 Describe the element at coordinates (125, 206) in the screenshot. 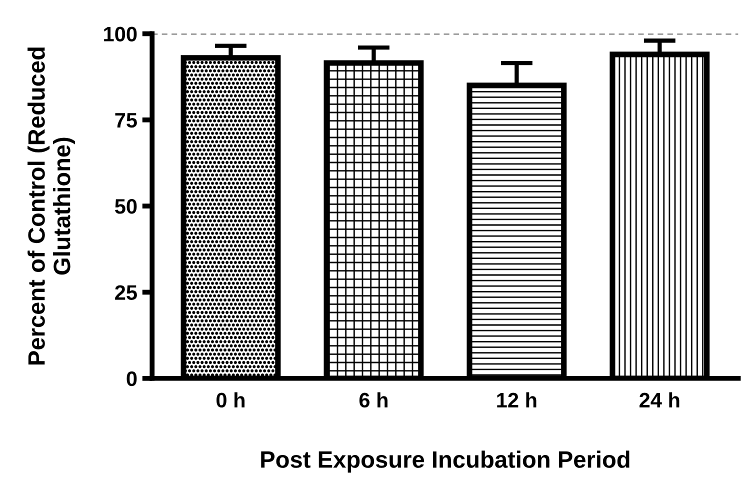

I see `y-tick-label: 50` at that location.